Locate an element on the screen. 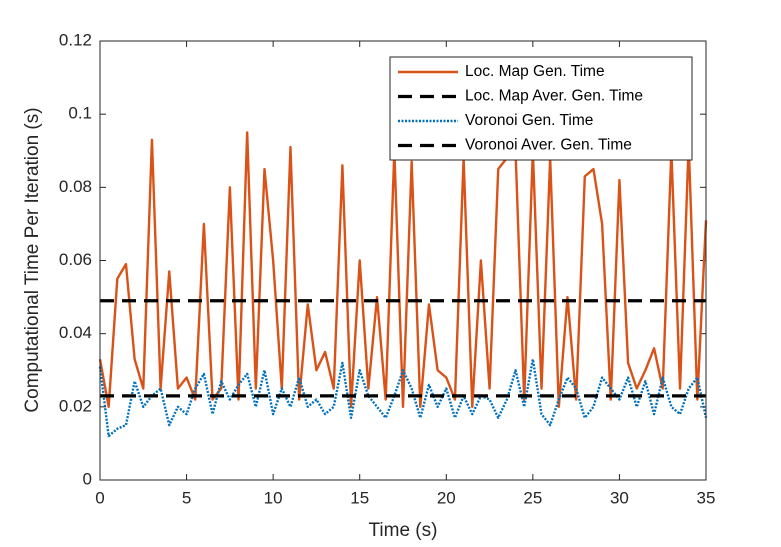  y-tick-label: 0.1 is located at coordinates (80, 113).